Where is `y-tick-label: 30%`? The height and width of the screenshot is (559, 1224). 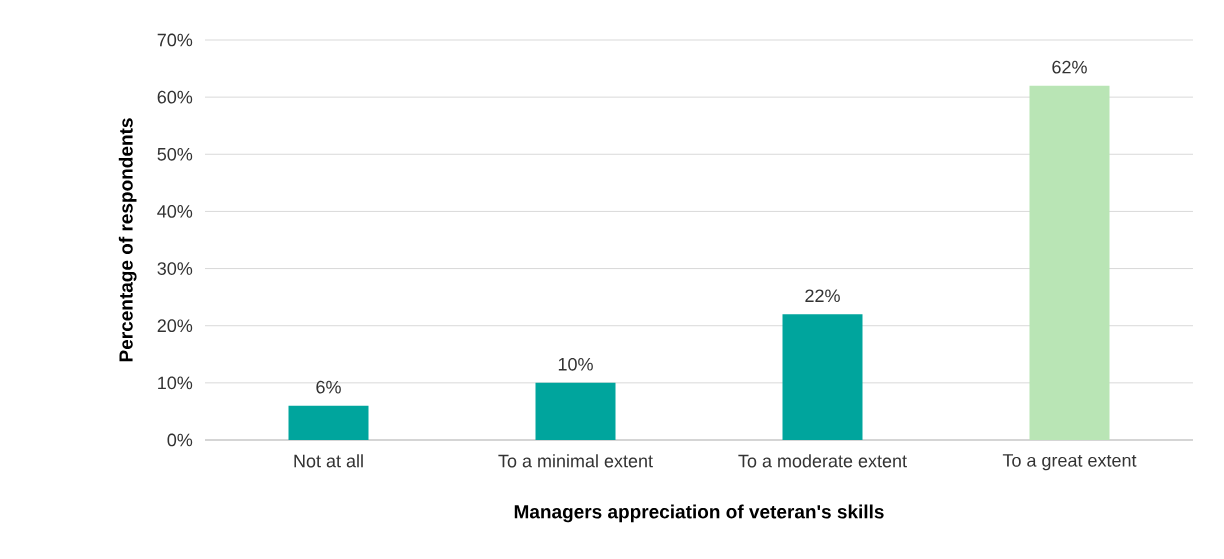
y-tick-label: 30% is located at coordinates (175, 268).